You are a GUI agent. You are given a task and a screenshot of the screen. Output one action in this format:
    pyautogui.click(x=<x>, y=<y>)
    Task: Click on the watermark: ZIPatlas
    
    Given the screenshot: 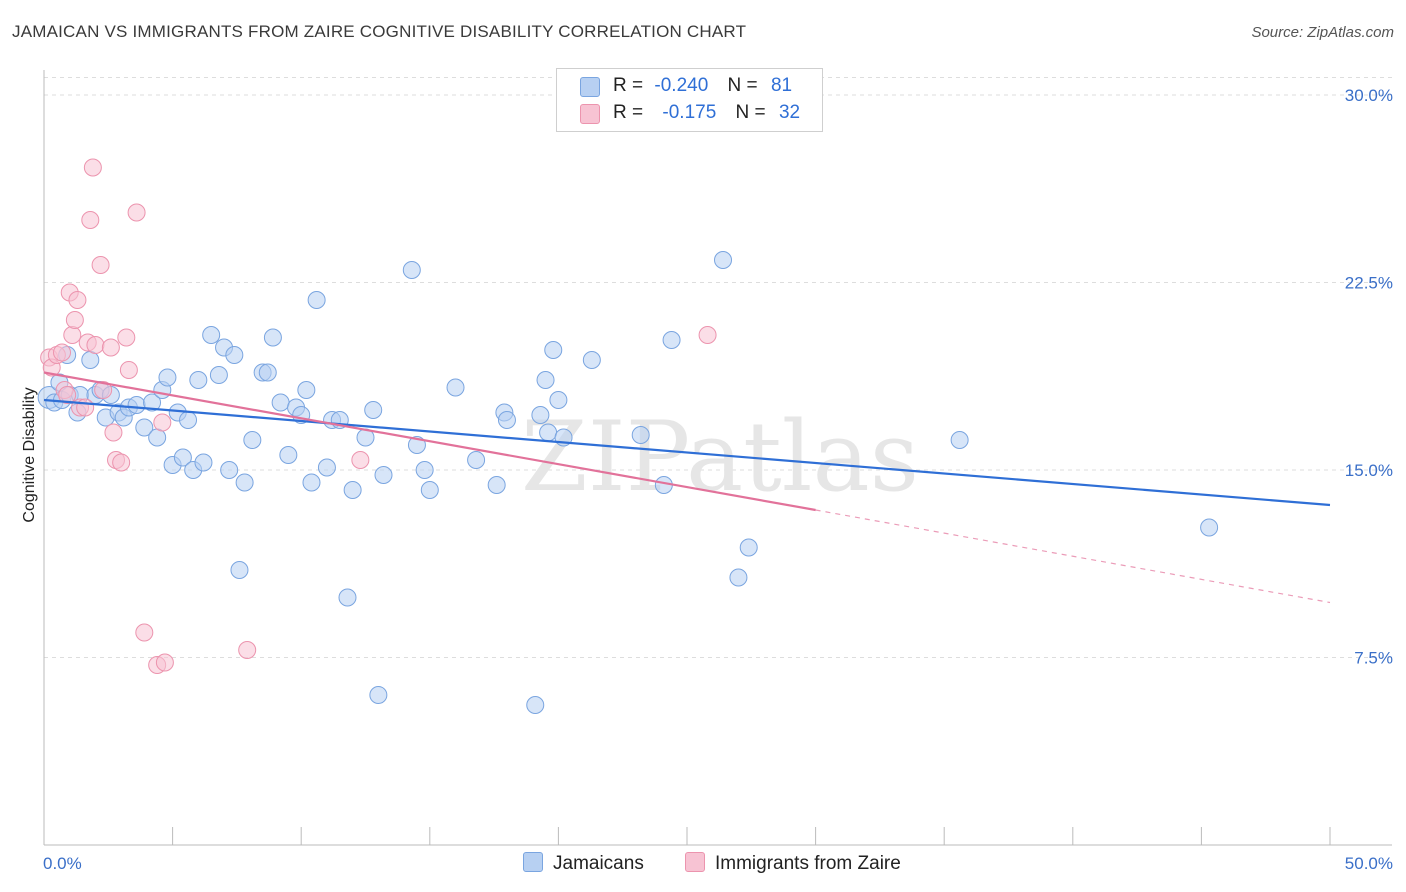 What is the action you would take?
    pyautogui.click(x=720, y=457)
    